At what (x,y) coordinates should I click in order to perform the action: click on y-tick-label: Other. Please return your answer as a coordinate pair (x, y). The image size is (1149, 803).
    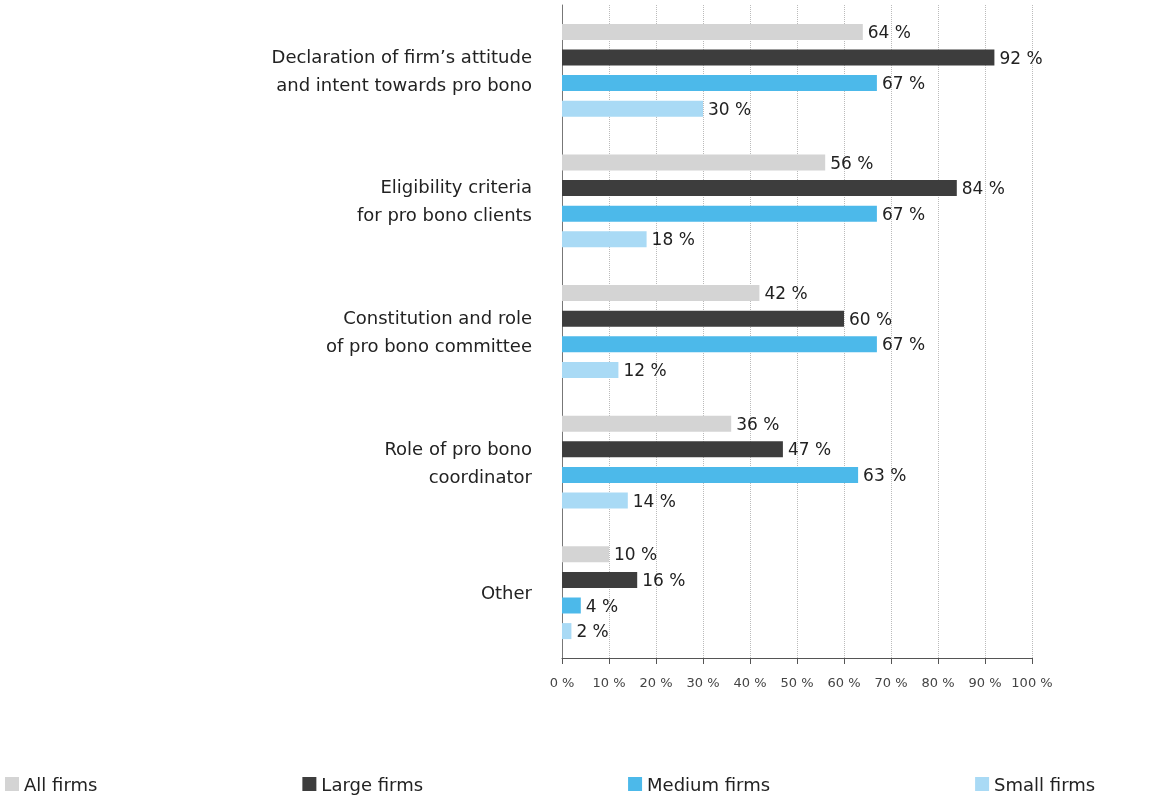
    Looking at the image, I should click on (506, 593).